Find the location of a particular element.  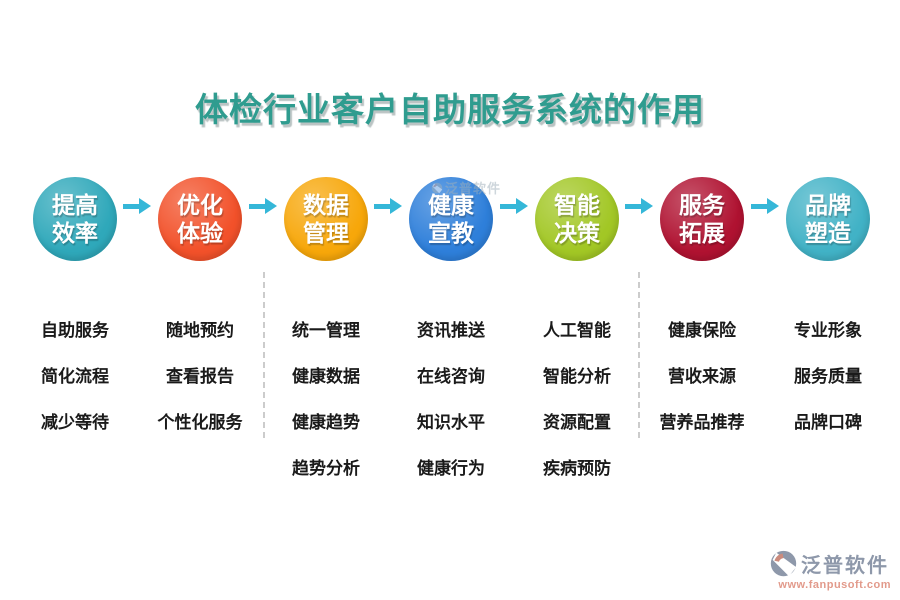

flow-step-5: 智能 决策 人工智能 智能分析 资源配置 疾病预防 is located at coordinates (577, 334).